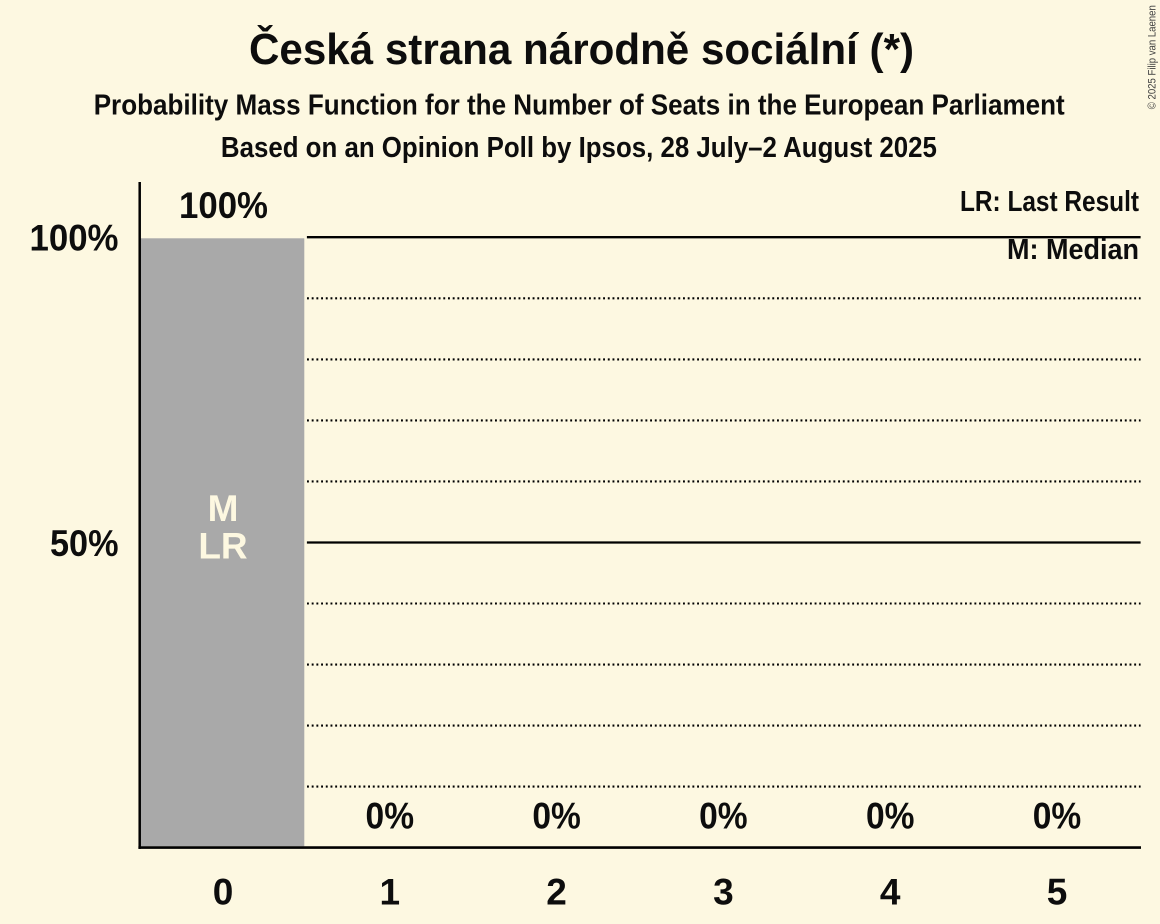  I want to click on svg-text: 3, so click(723, 891).